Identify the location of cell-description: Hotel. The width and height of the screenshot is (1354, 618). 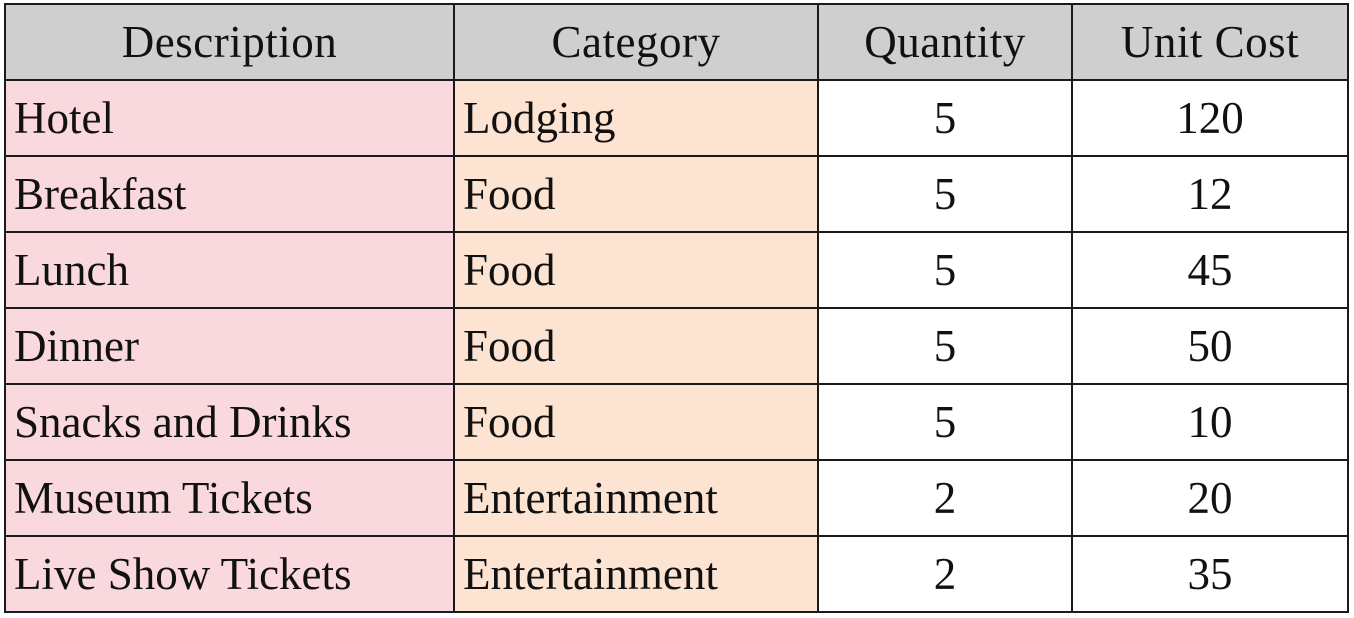
(229, 118).